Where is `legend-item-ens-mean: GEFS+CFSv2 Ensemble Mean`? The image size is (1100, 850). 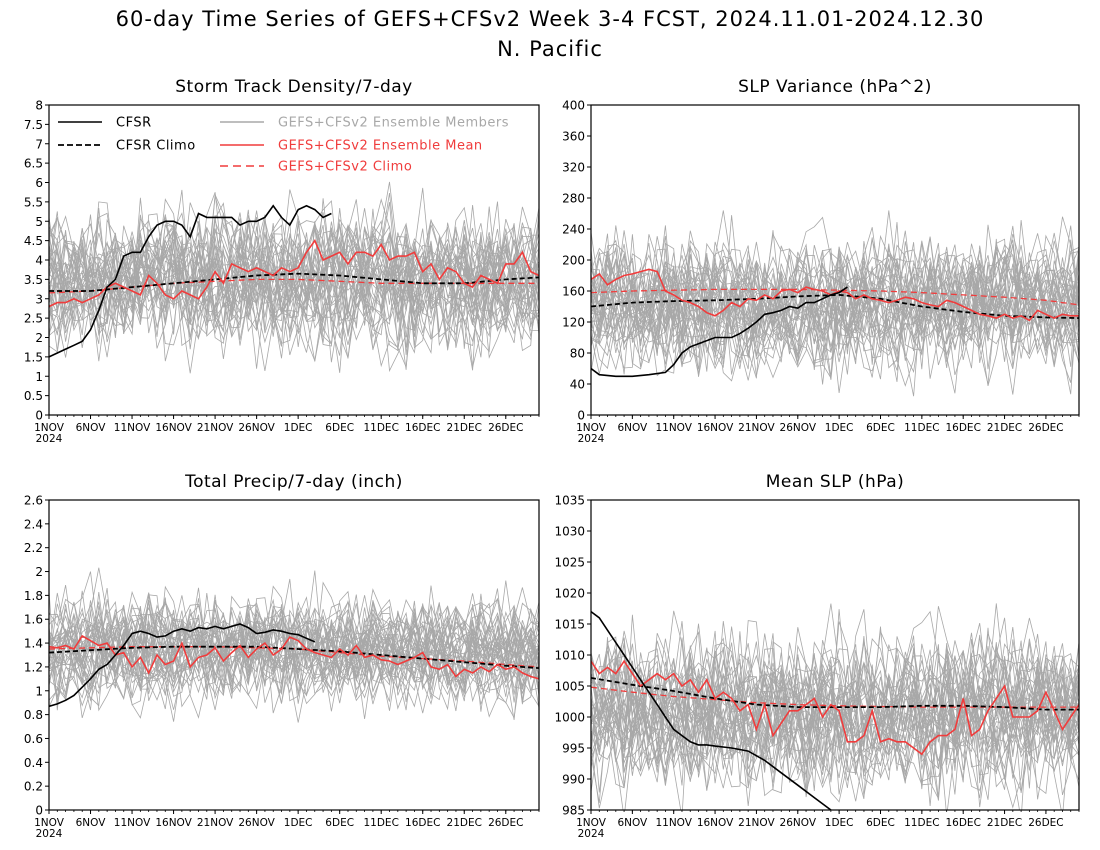
legend-item-ens-mean: GEFS+CFSv2 Ensemble Mean is located at coordinates (351, 146).